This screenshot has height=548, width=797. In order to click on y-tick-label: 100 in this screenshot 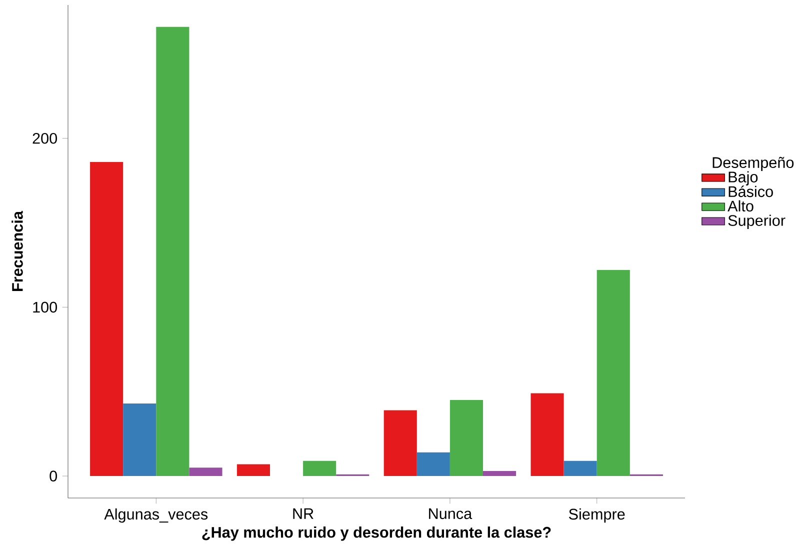, I will do `click(45, 307)`.